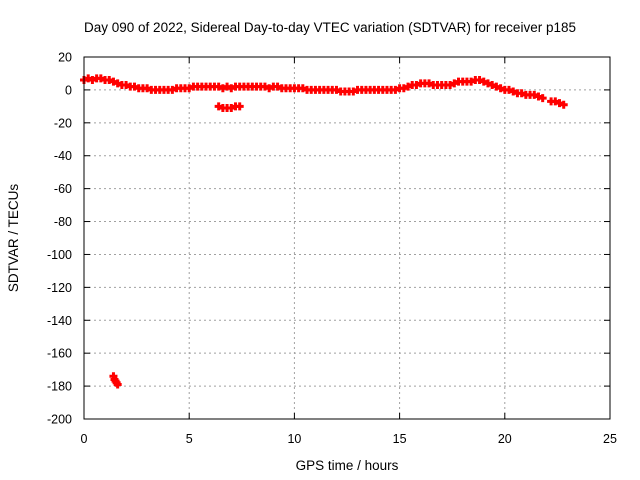 This screenshot has width=640, height=480. I want to click on y-tick-label: 0, so click(68, 90).